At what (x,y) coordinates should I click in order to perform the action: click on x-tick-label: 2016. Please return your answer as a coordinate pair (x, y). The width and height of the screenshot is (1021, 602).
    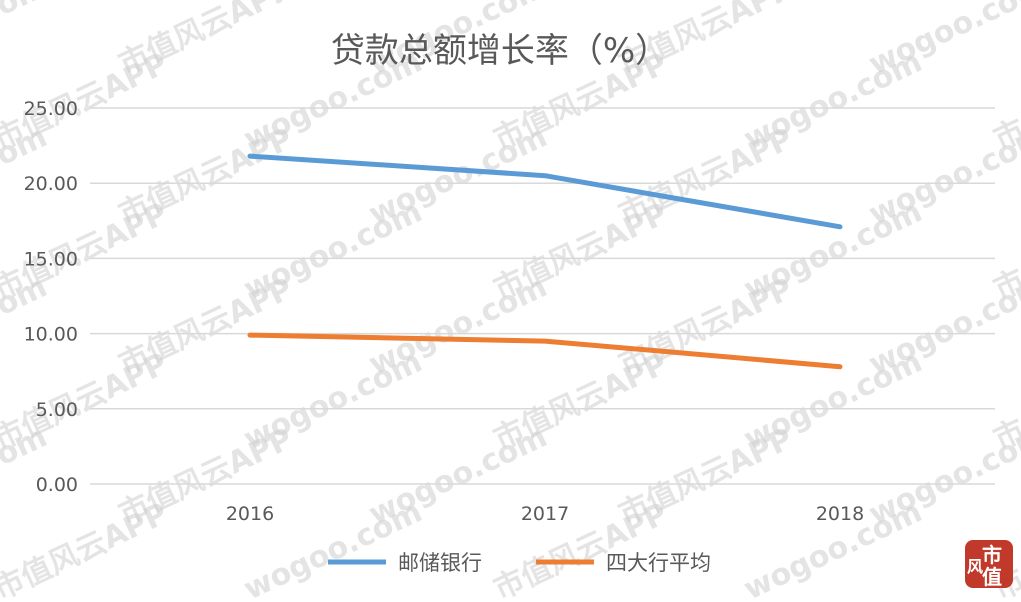
    Looking at the image, I should click on (250, 514).